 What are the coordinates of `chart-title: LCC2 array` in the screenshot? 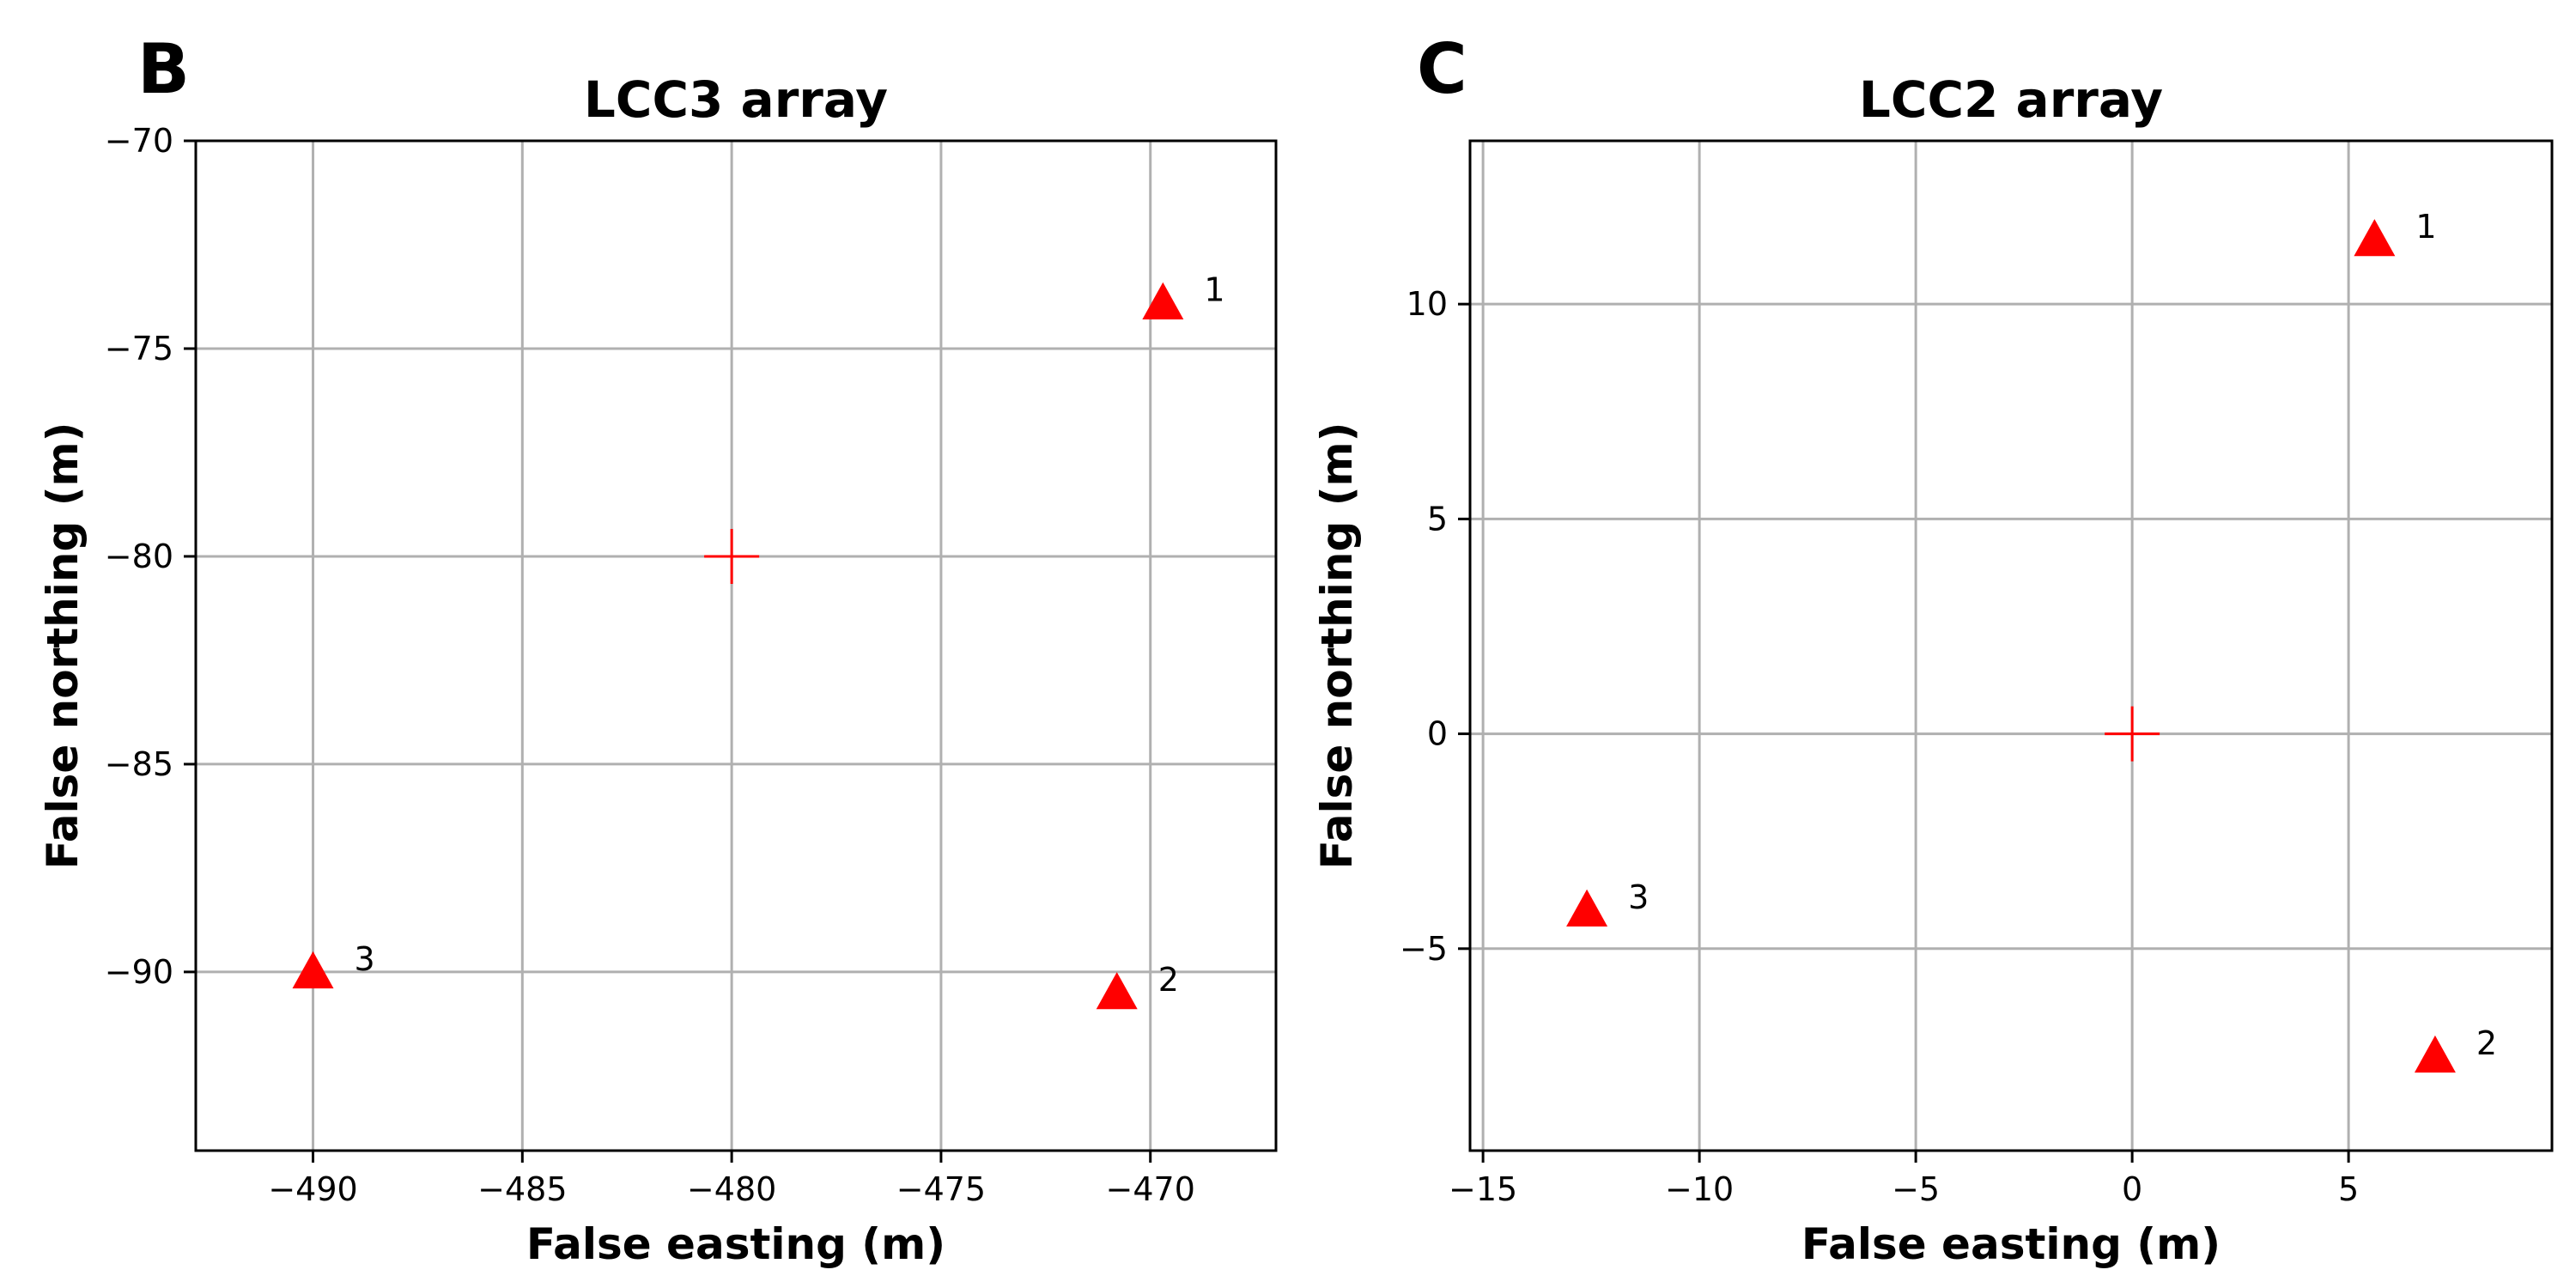 It's located at (2011, 99).